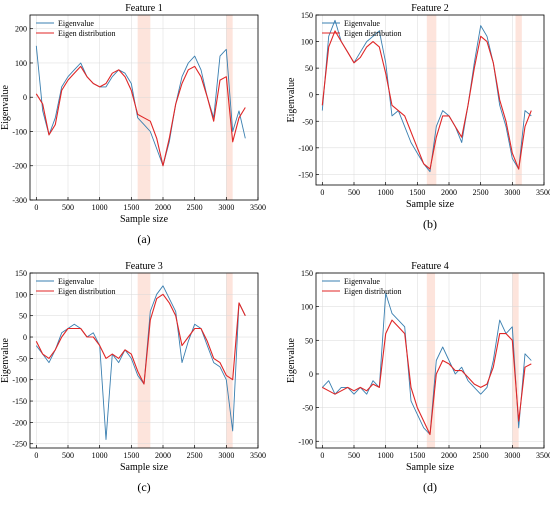 The width and height of the screenshot is (550, 509). Describe the element at coordinates (143, 239) in the screenshot. I see `panel-caption: (a)` at that location.